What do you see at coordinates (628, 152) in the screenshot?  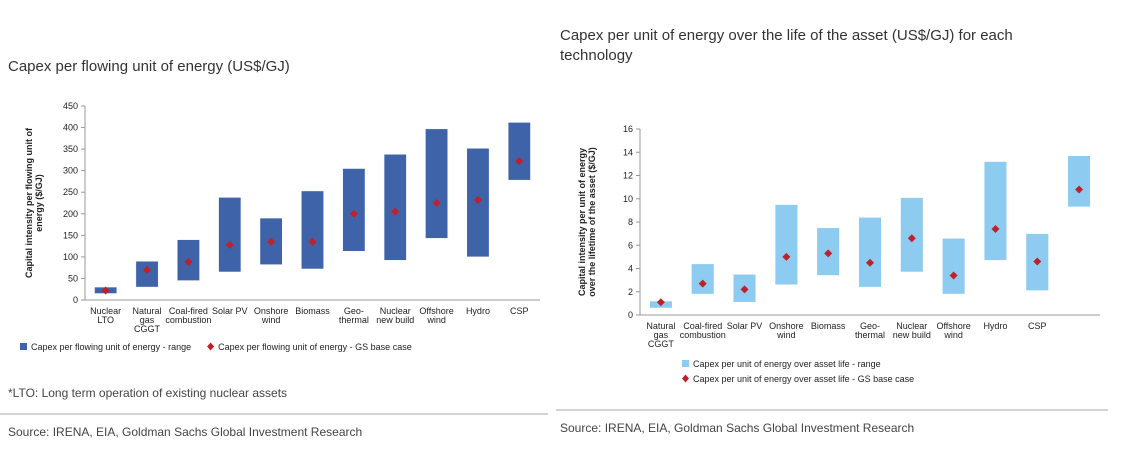 I see `y-tick-label: 14` at bounding box center [628, 152].